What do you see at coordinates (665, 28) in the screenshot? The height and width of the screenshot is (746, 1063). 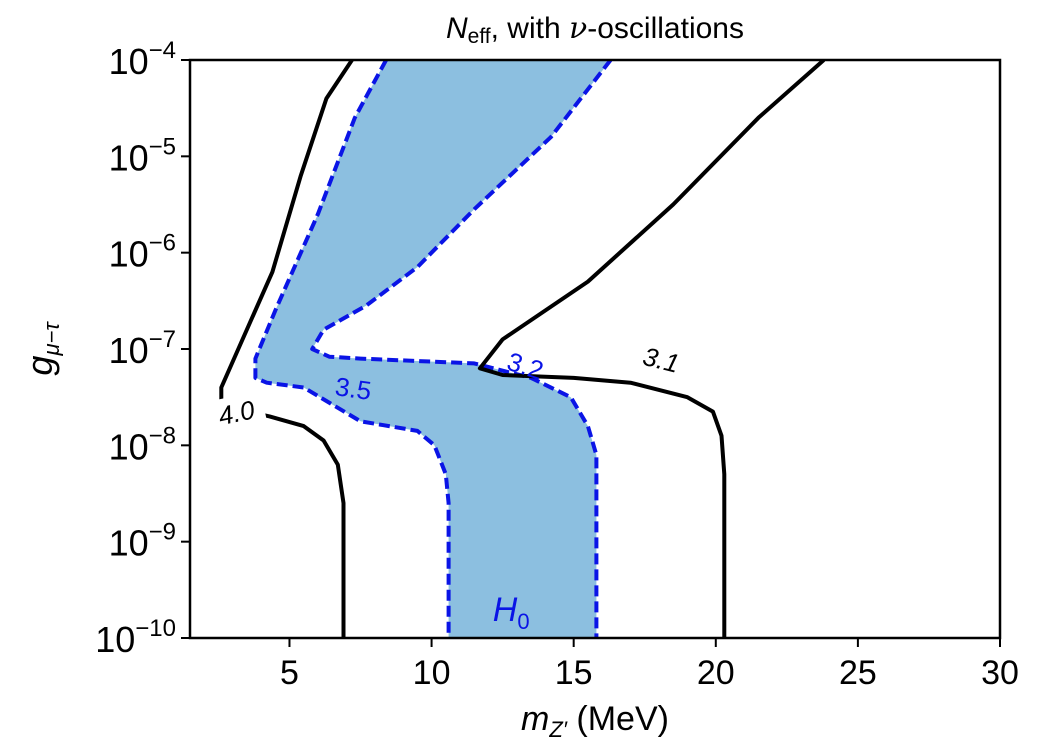 I see `title-tail: -oscillations` at bounding box center [665, 28].